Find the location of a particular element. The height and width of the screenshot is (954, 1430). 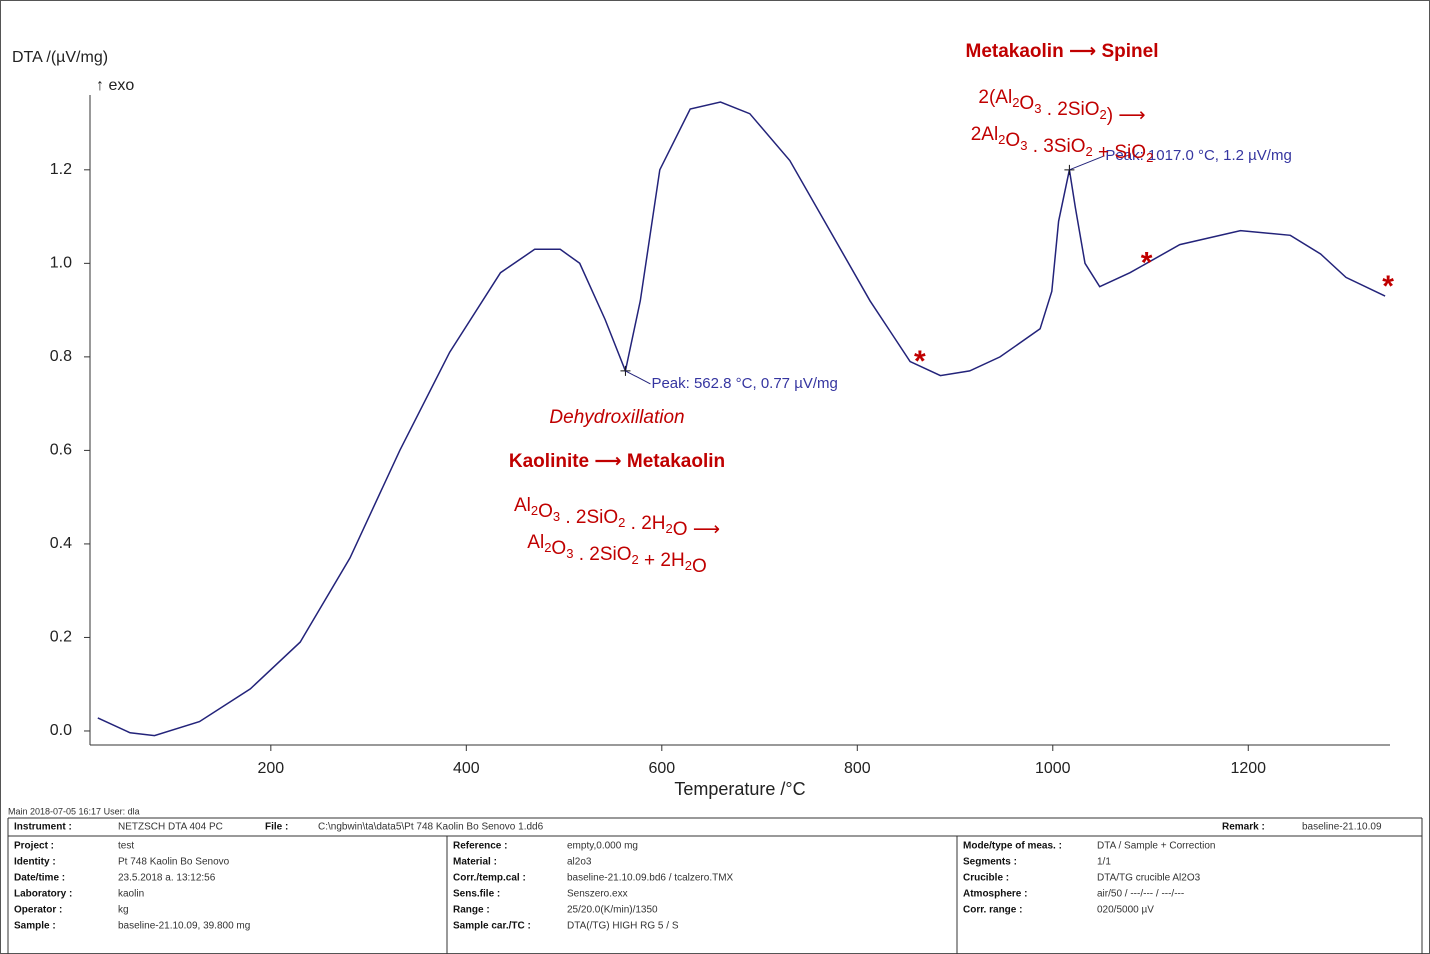

footer-value: NETZSCH DTA 404 PC is located at coordinates (170, 827).